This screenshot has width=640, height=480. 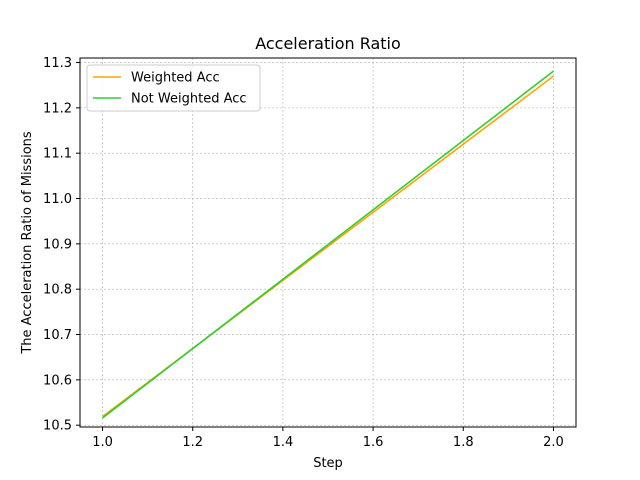 What do you see at coordinates (102, 442) in the screenshot?
I see `x-tick-label: 1.0` at bounding box center [102, 442].